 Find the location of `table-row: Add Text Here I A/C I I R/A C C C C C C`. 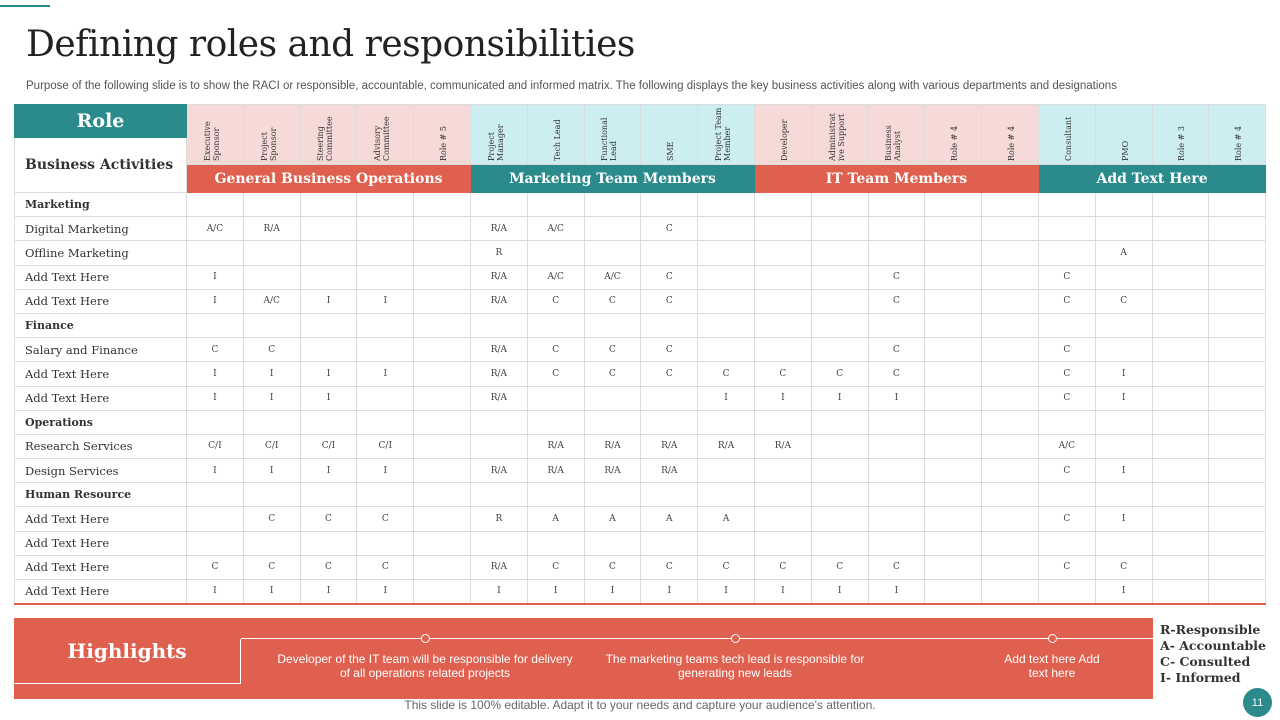

table-row: Add Text Here I A/C I I R/A C C C C C C is located at coordinates (640, 301).